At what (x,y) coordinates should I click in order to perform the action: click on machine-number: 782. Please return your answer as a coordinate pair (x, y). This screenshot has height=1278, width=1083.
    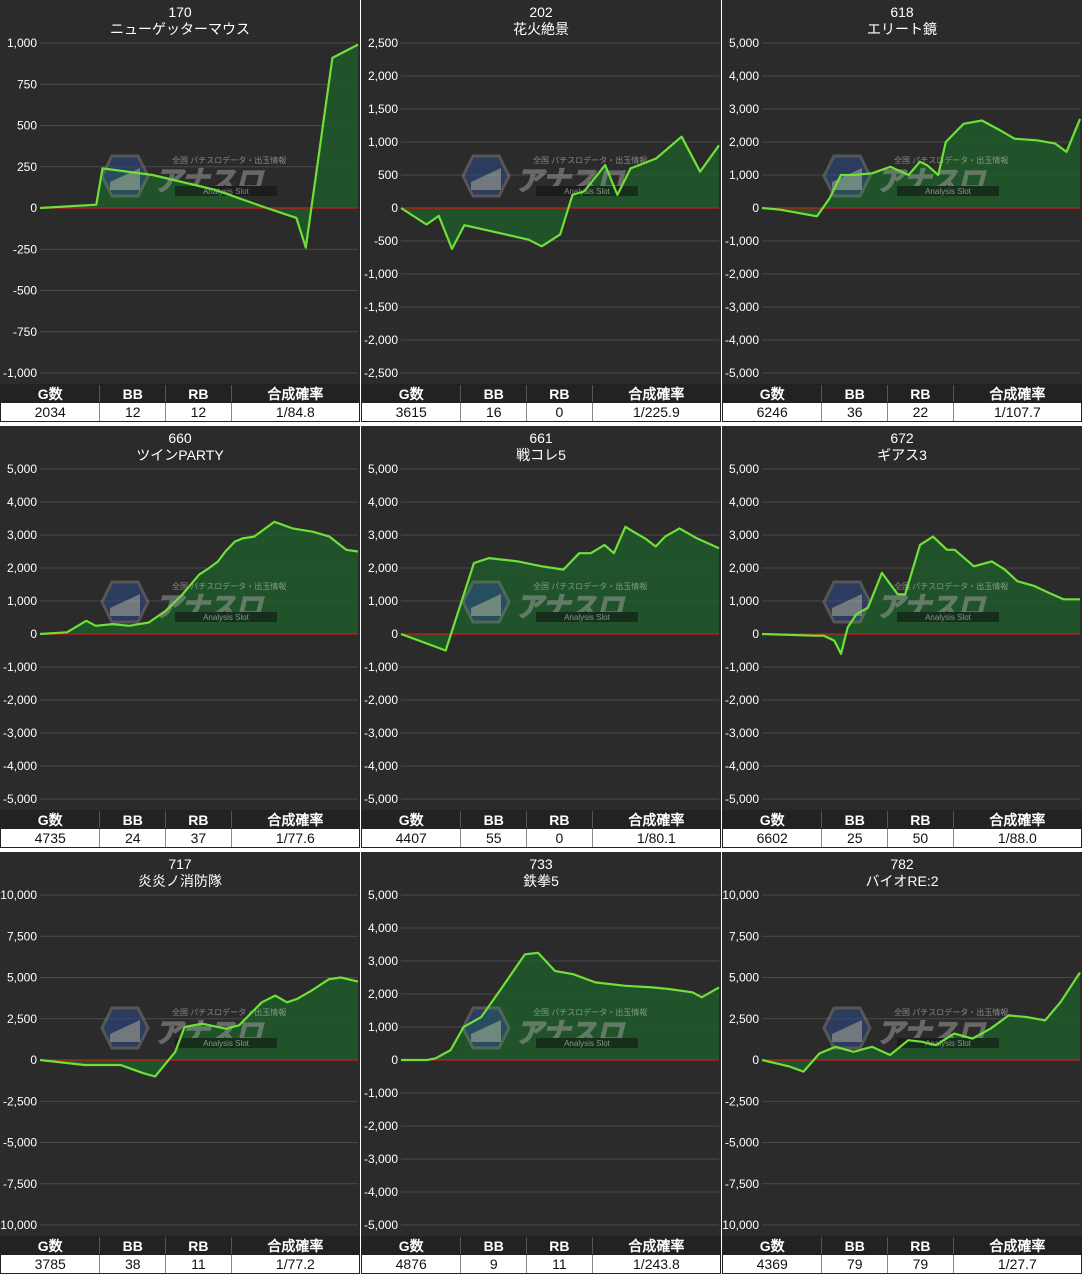
    Looking at the image, I should click on (902, 864).